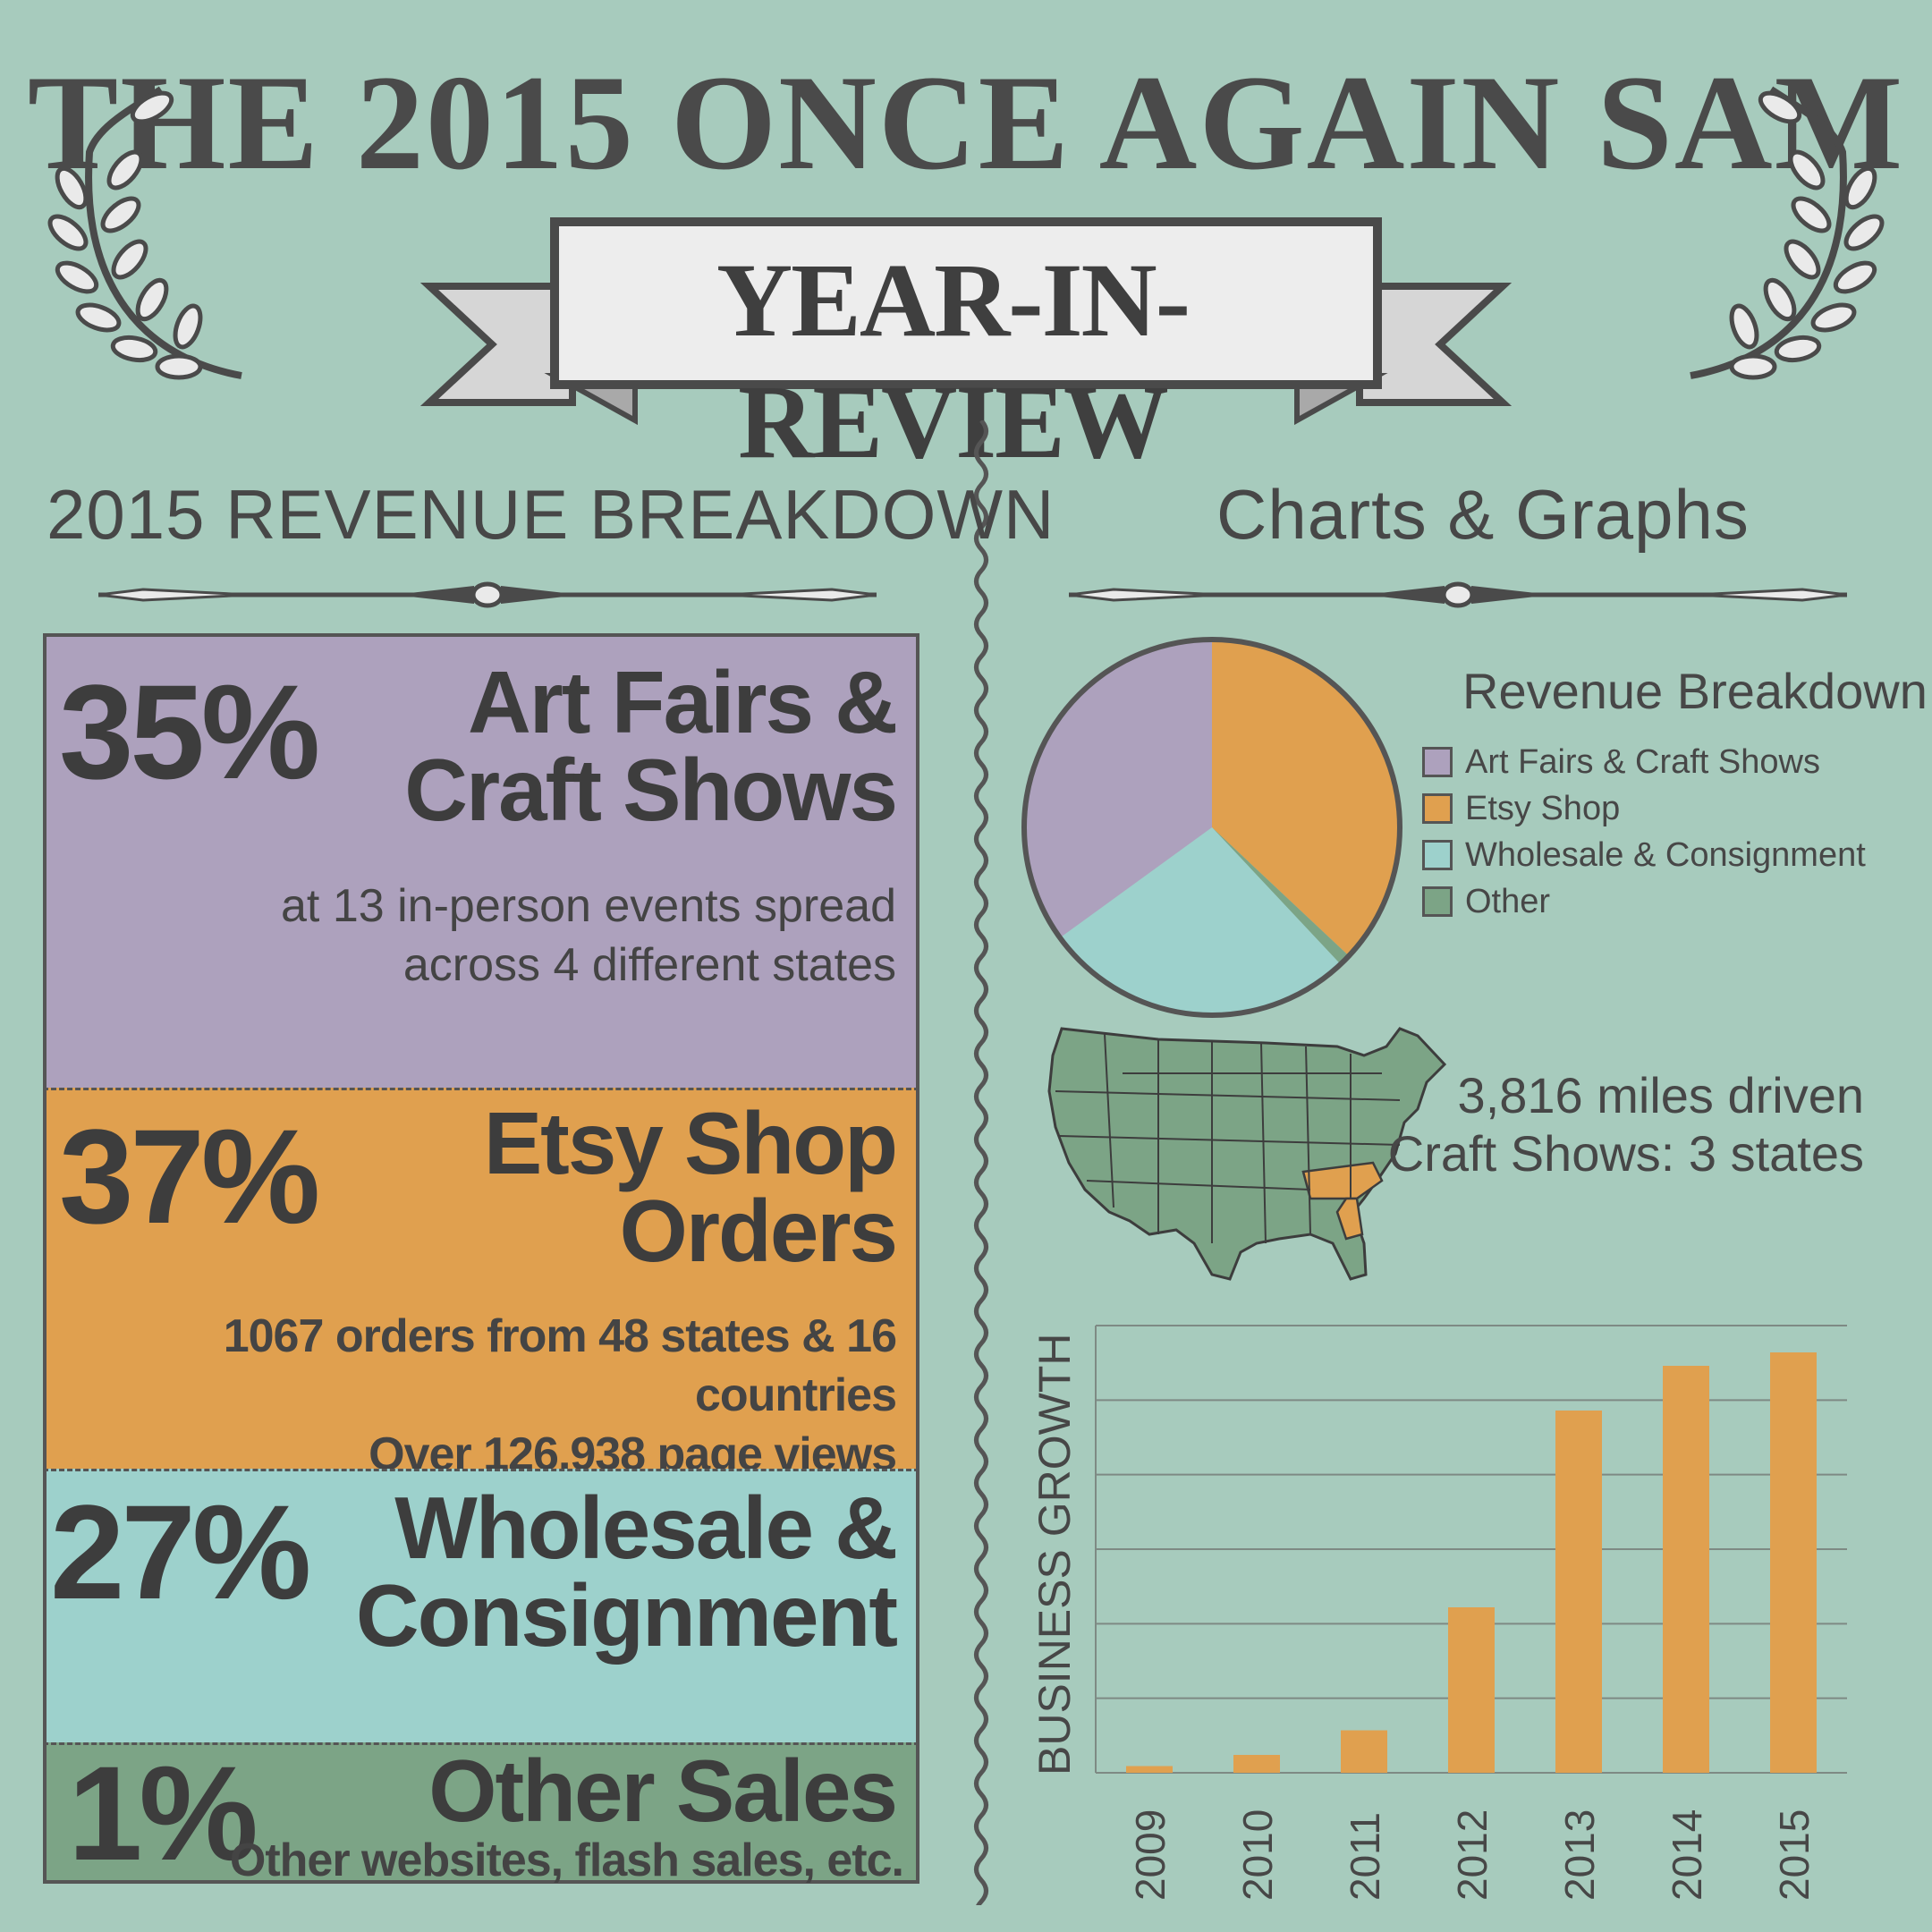 The height and width of the screenshot is (1932, 1932). Describe the element at coordinates (1472, 1855) in the screenshot. I see `x-tick-label: 2012` at that location.